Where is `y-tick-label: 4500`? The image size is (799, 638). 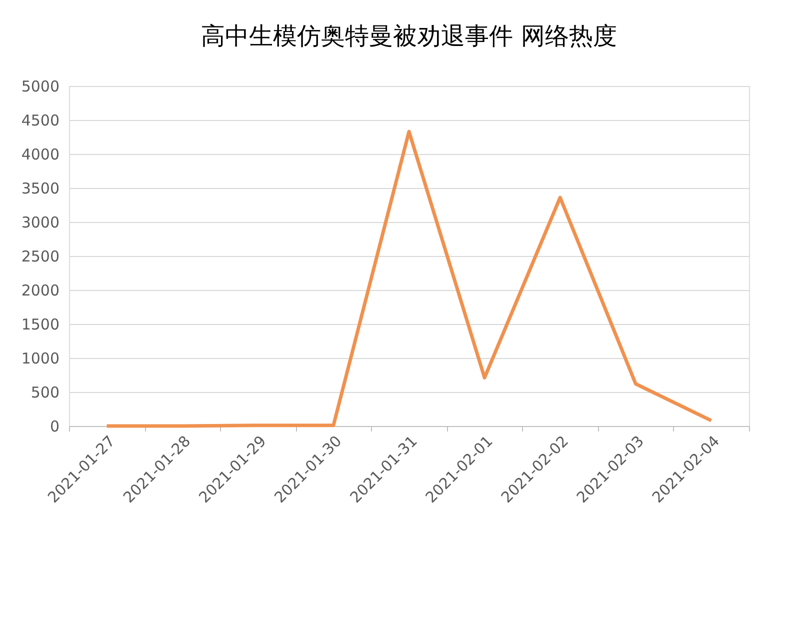 y-tick-label: 4500 is located at coordinates (40, 121).